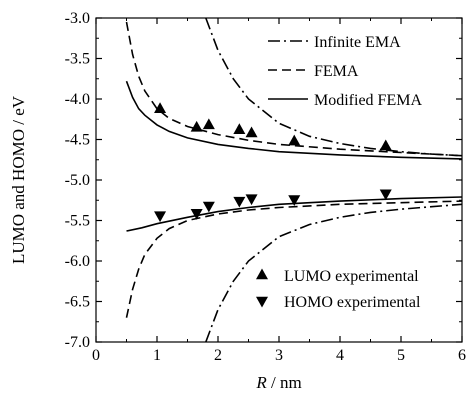  I want to click on x-tick-label: 0, so click(96, 355).